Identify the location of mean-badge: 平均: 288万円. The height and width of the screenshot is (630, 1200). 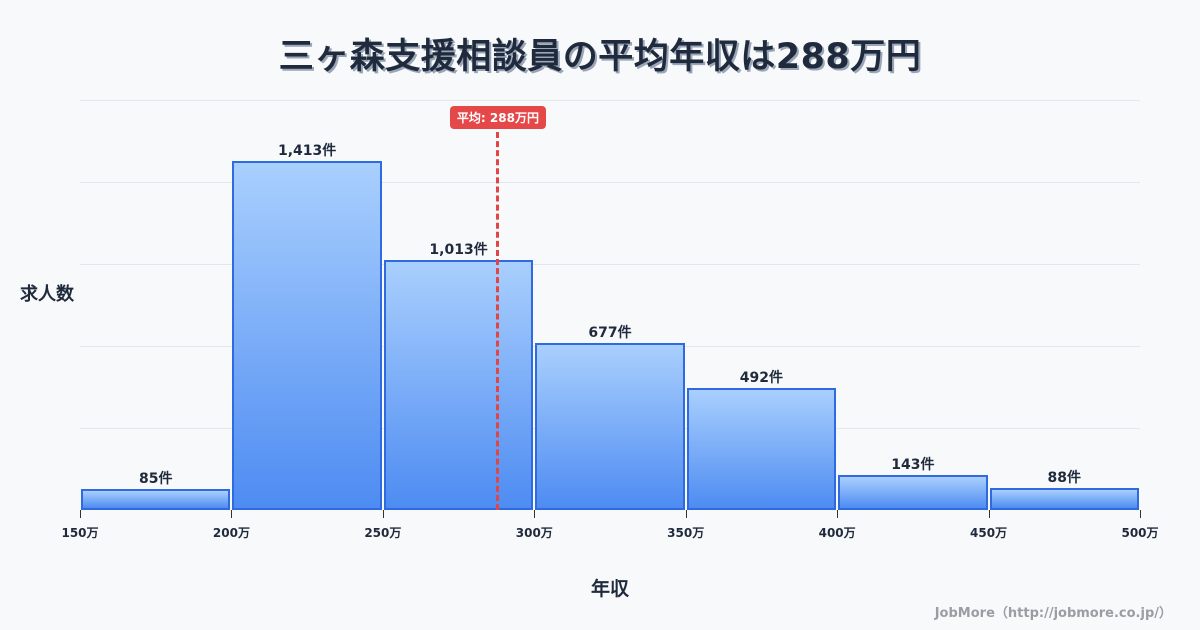
(497, 117).